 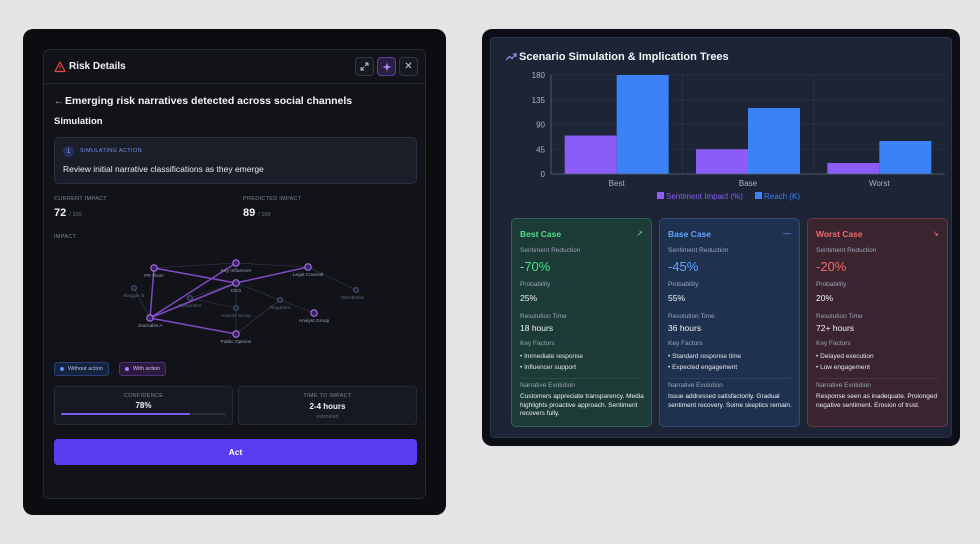 I want to click on factor-item: • Delayed execution, so click(x=845, y=356).